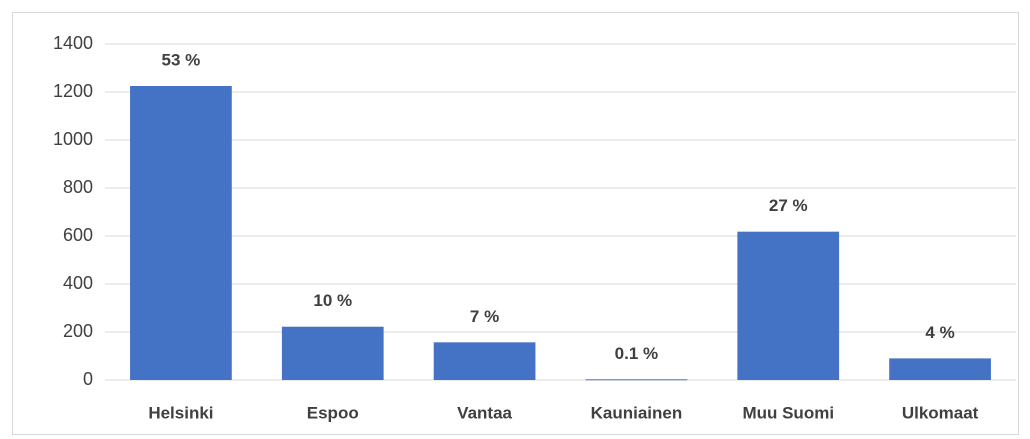 This screenshot has width=1030, height=439. What do you see at coordinates (78, 235) in the screenshot?
I see `y-tick-label: 600` at bounding box center [78, 235].